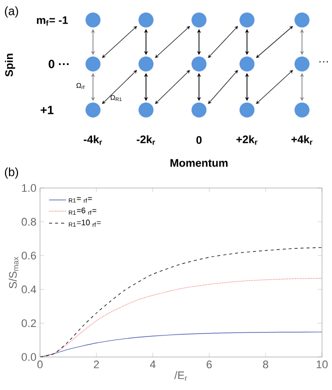 The height and width of the screenshot is (390, 332). Describe the element at coordinates (209, 364) in the screenshot. I see `x-tick-label: 6` at that location.